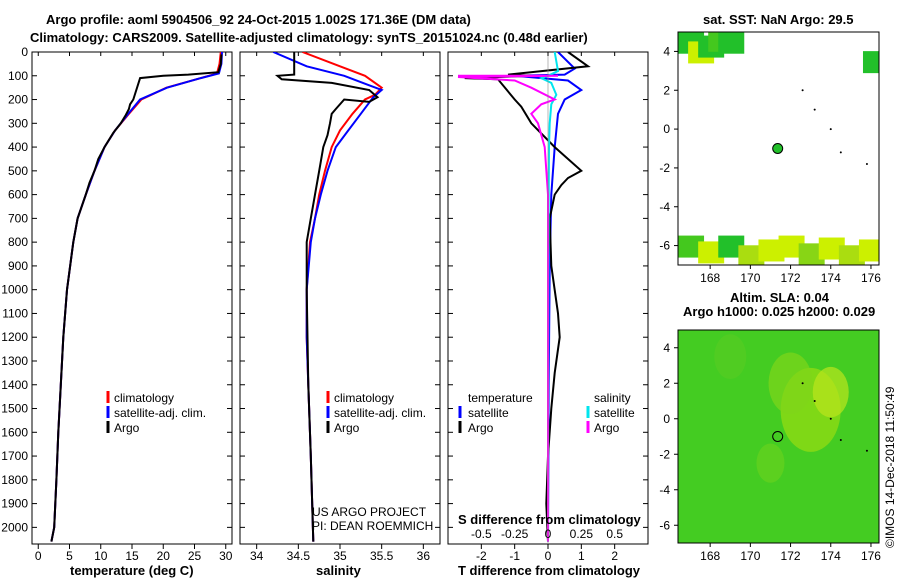 The width and height of the screenshot is (900, 580). What do you see at coordinates (666, 419) in the screenshot?
I see `sla-map-ytick-label: 0` at bounding box center [666, 419].